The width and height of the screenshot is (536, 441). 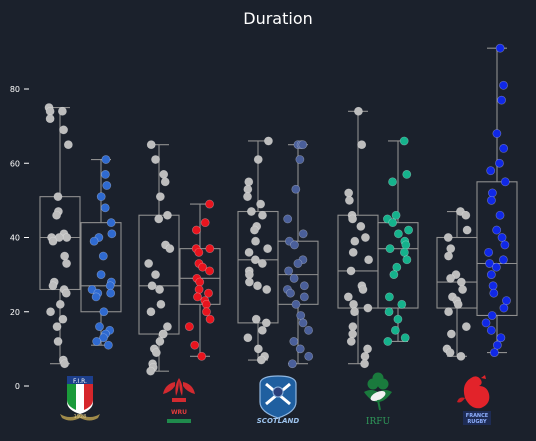 What do you see at coordinates (17, 386) in the screenshot?
I see `y-tick-label-0: 0` at bounding box center [17, 386].